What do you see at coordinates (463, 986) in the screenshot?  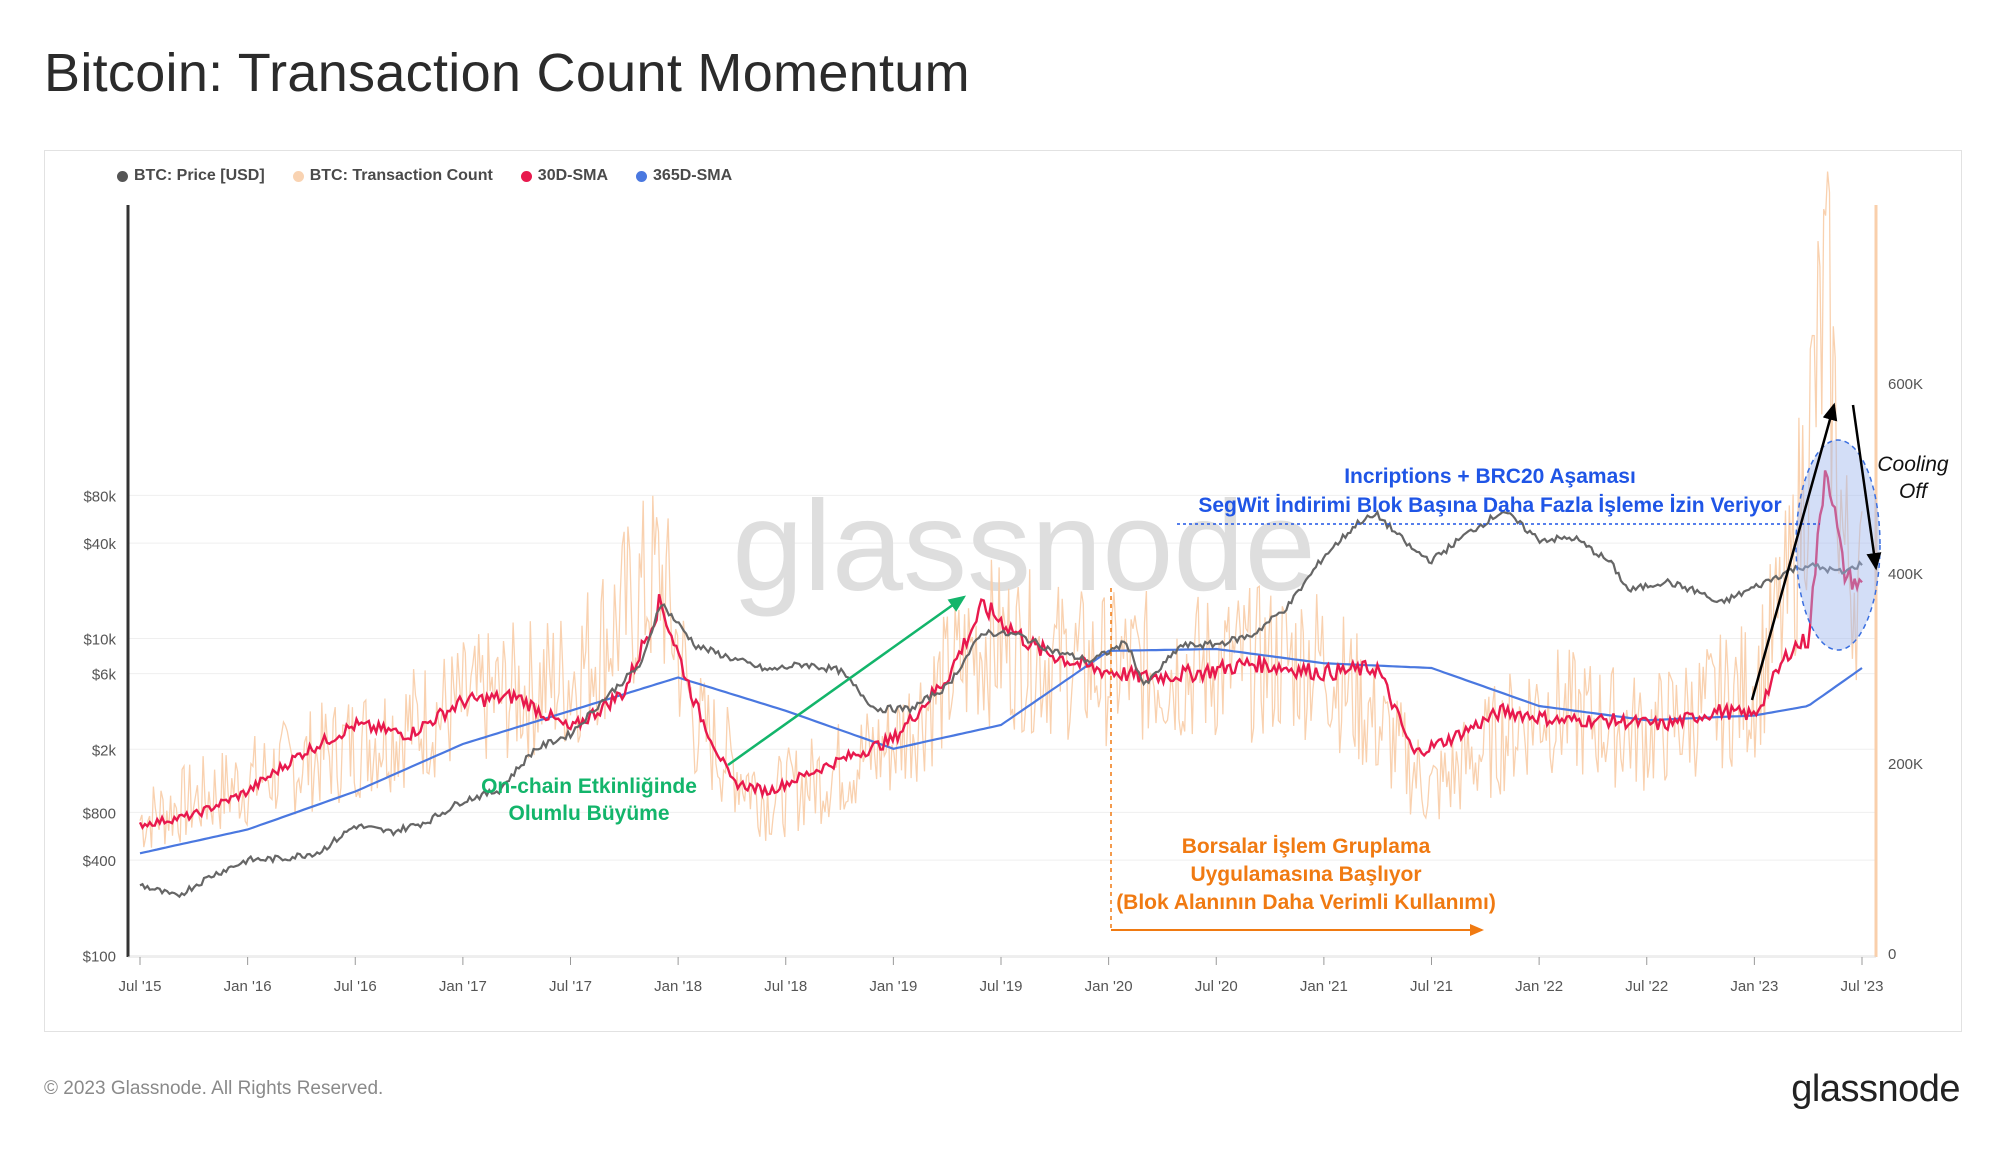 I see `x-tick-label: Jan '17` at bounding box center [463, 986].